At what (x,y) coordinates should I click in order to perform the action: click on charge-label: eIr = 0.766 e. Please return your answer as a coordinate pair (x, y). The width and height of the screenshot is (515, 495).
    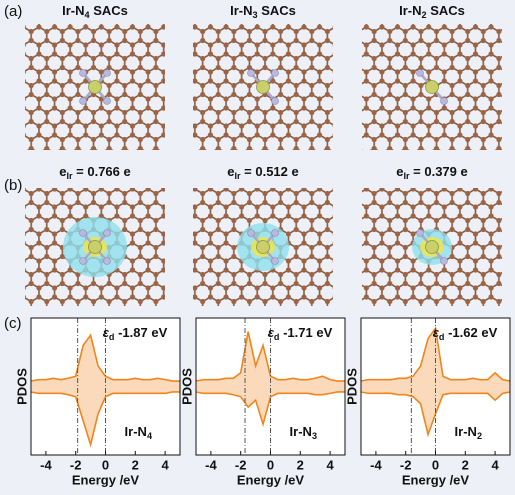
    Looking at the image, I should click on (95, 172).